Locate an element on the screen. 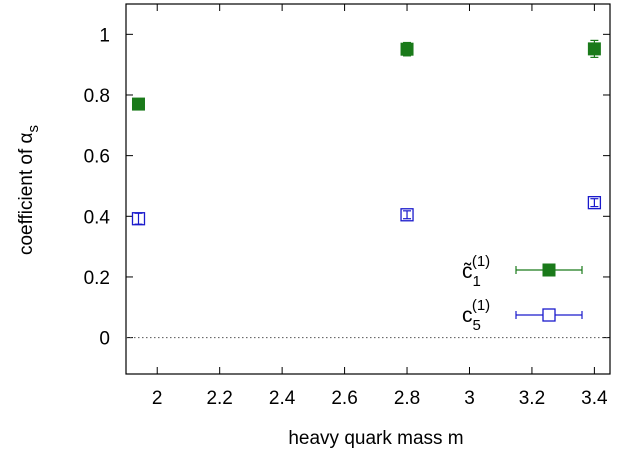 The height and width of the screenshot is (453, 624). legend: c̃1(1) c5(1) is located at coordinates (522, 293).